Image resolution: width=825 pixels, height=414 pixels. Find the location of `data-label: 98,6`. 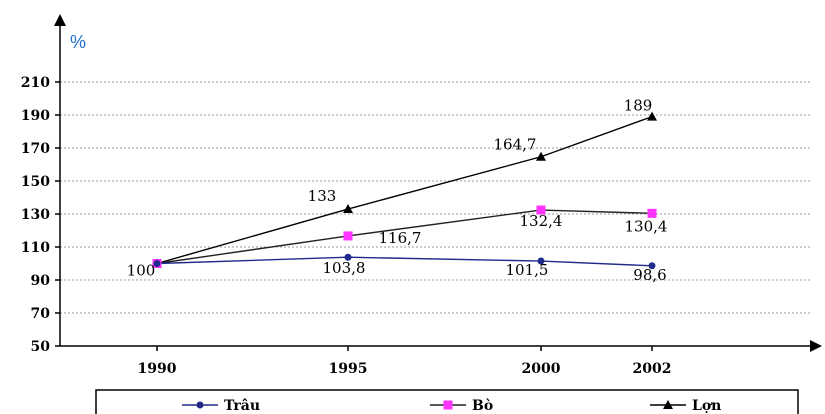

data-label: 98,6 is located at coordinates (649, 275).